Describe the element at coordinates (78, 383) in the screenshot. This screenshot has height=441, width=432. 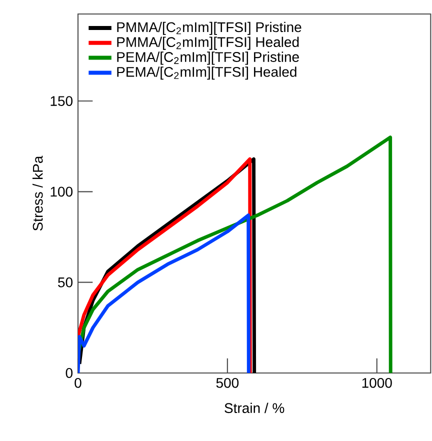
I see `x-tick-label: 0` at that location.